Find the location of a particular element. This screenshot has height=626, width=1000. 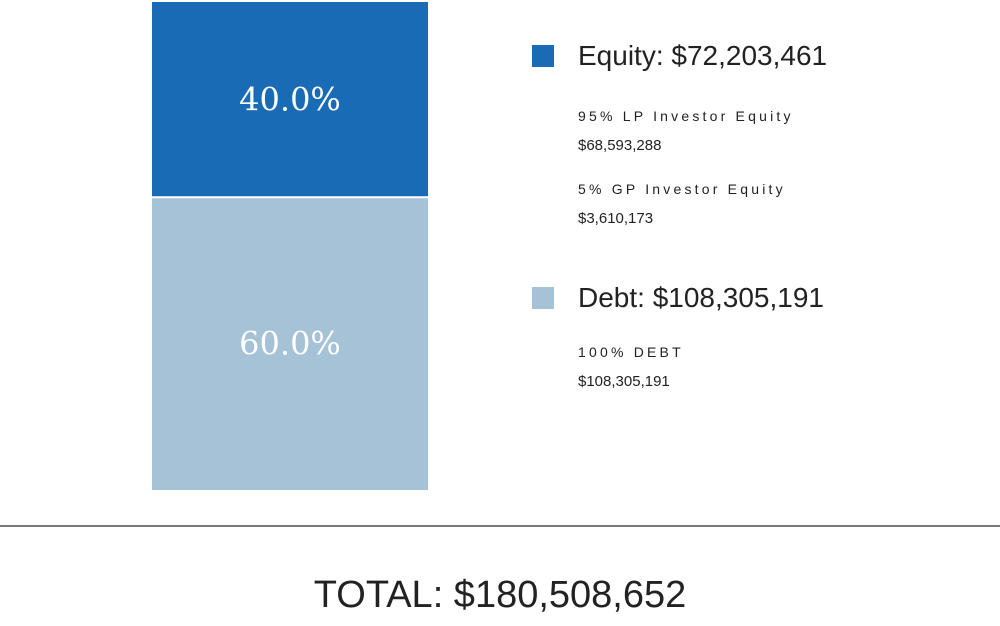

debt-item: 100% DEBT $108,305,191 is located at coordinates (631, 367).